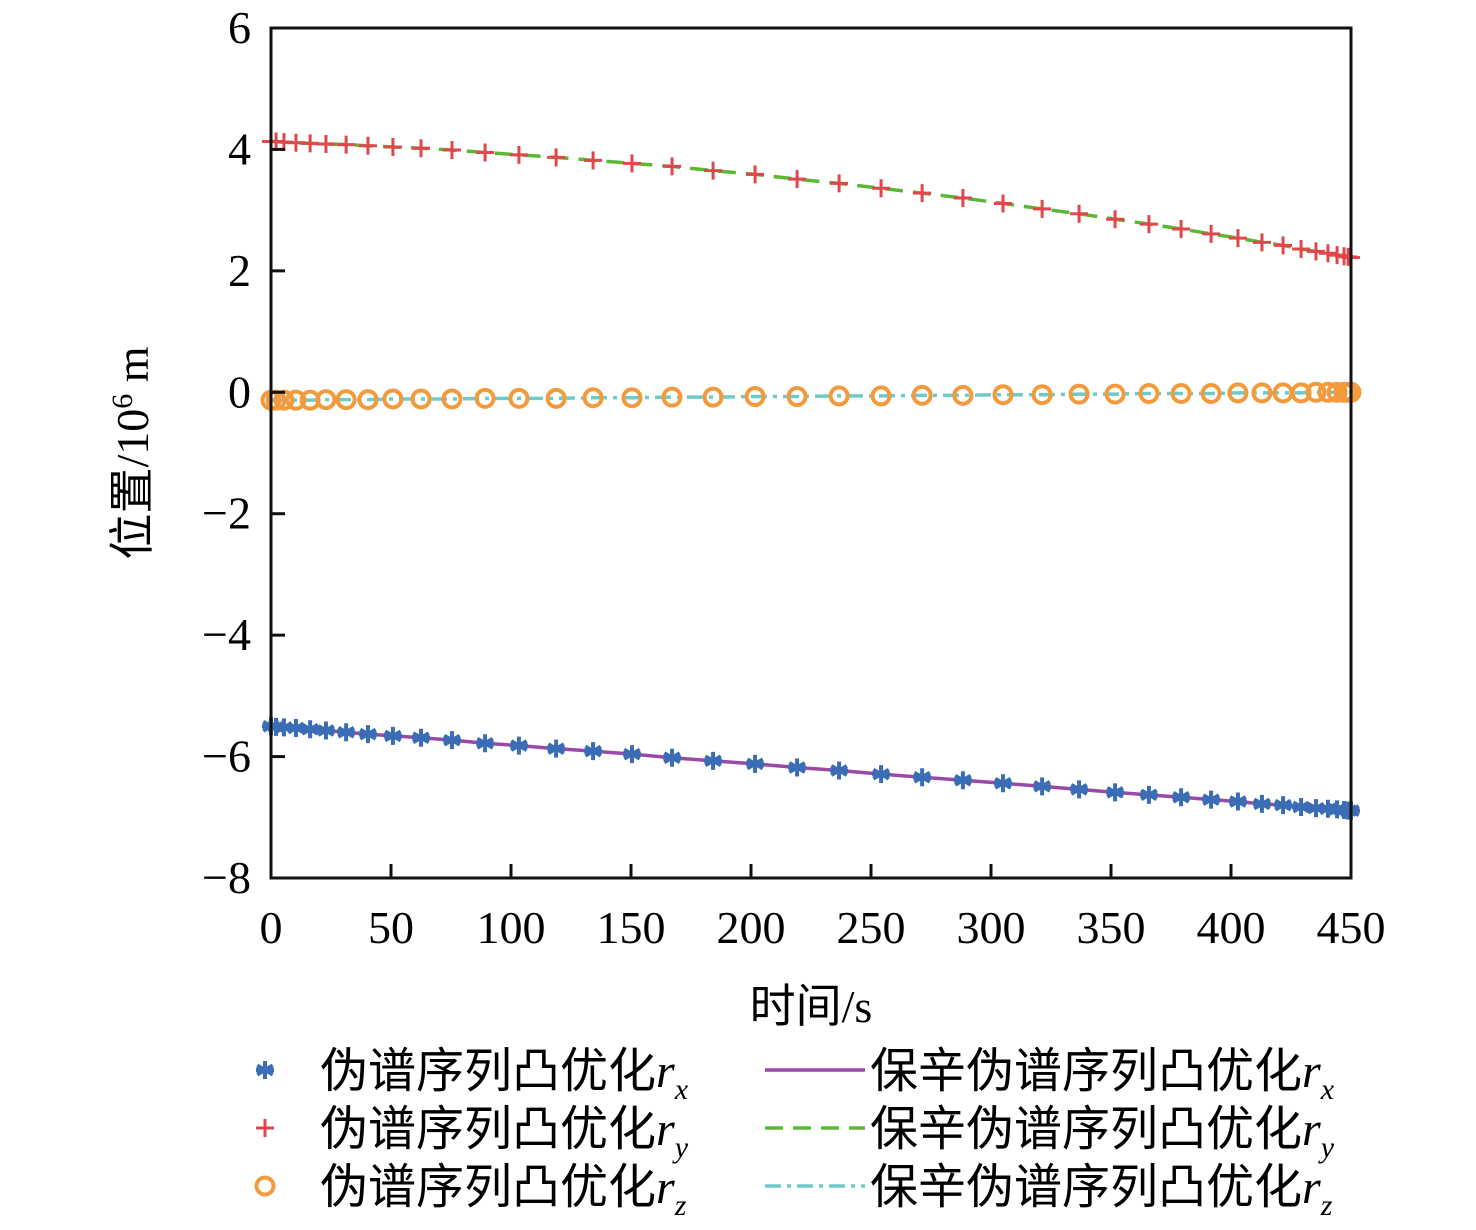 The height and width of the screenshot is (1230, 1476). I want to click on legend-label: 伪谱序列凸优化rx, so click(504, 1075).